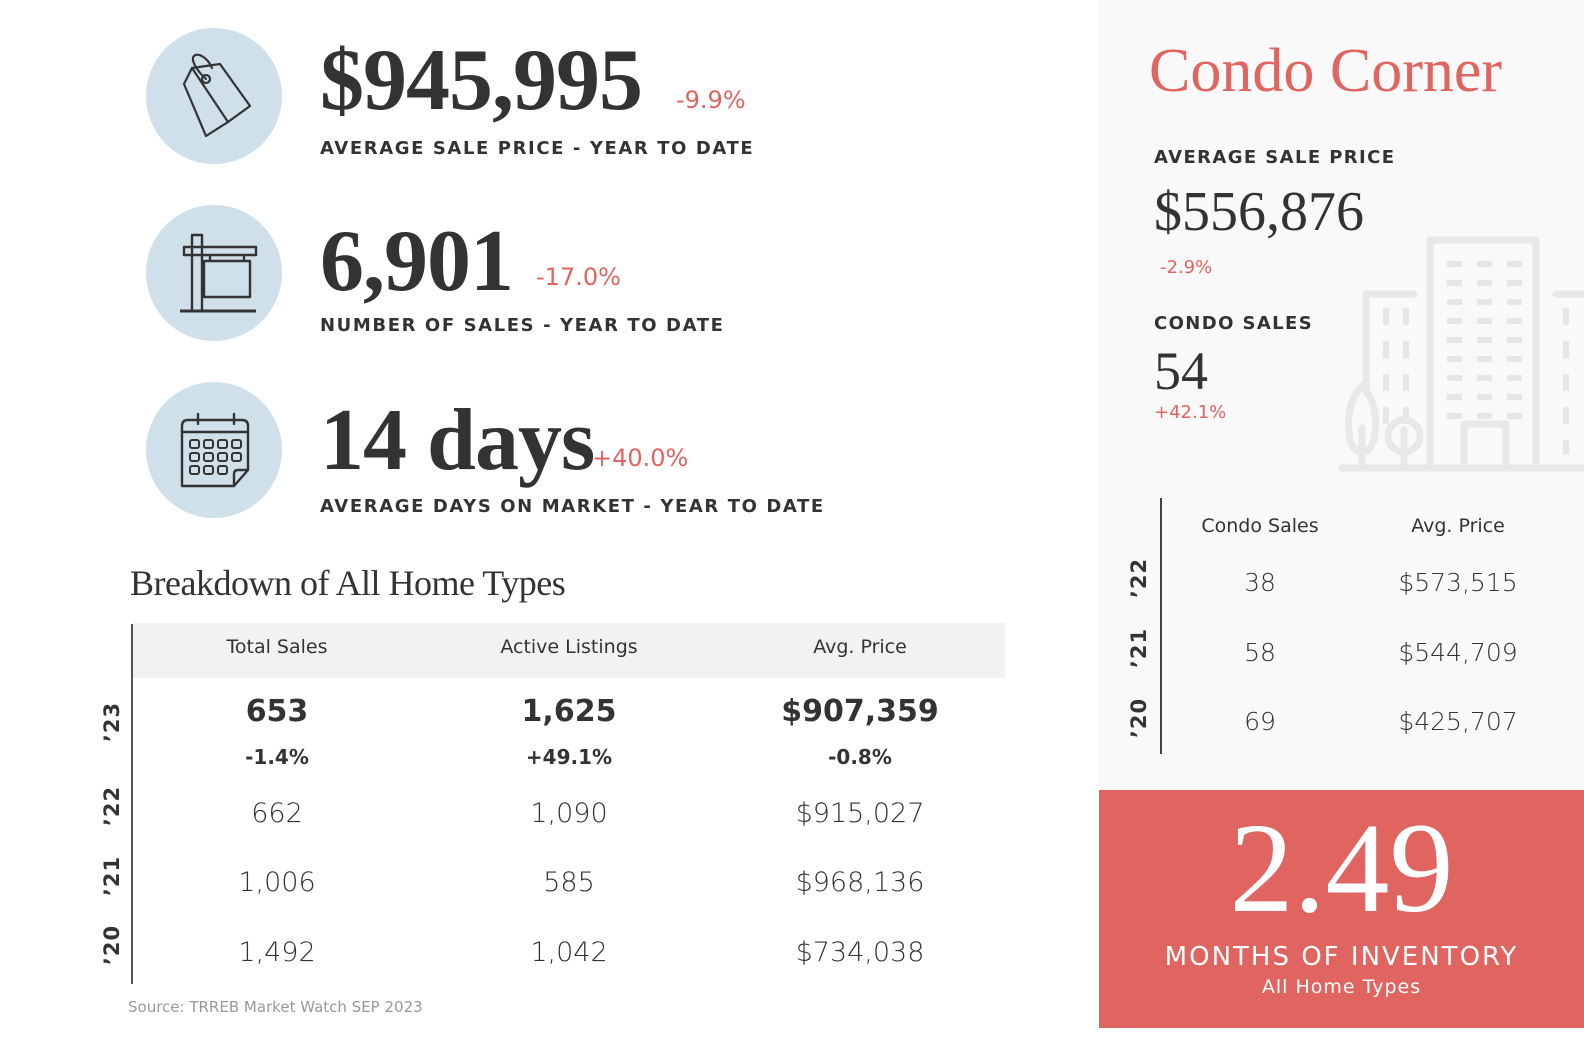 This screenshot has height=1044, width=1584. I want to click on condo-avg-price-change: -2.9%, so click(1186, 267).